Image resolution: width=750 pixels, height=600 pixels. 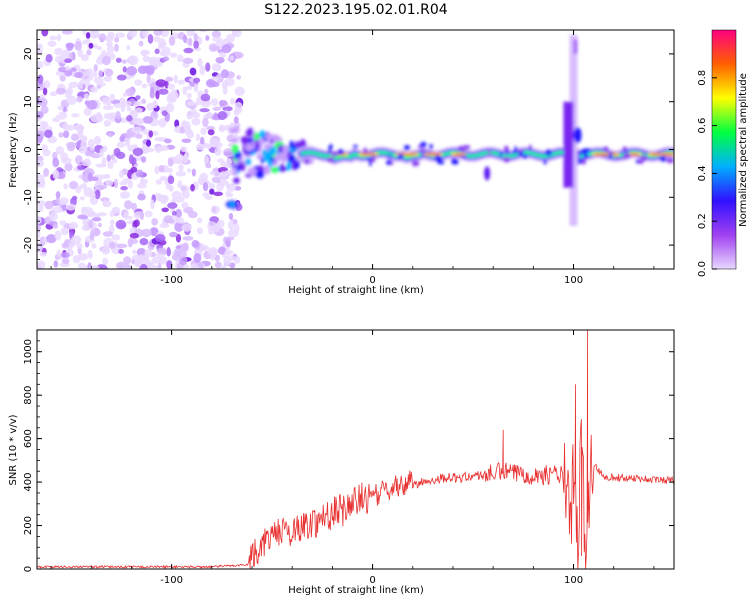 What do you see at coordinates (13, 449) in the screenshot?
I see `snr-y-label: SNR (10 * v/v)` at bounding box center [13, 449].